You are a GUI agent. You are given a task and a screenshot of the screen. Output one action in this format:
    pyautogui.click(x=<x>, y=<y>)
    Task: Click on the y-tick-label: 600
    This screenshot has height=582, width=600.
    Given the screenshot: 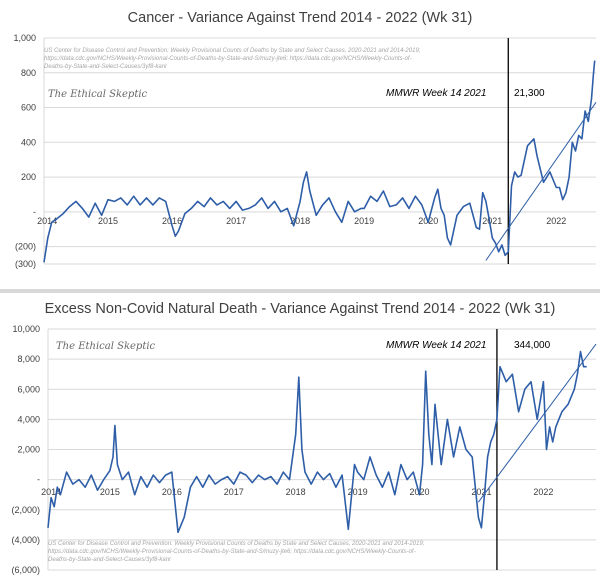 What is the action you would take?
    pyautogui.click(x=28, y=108)
    